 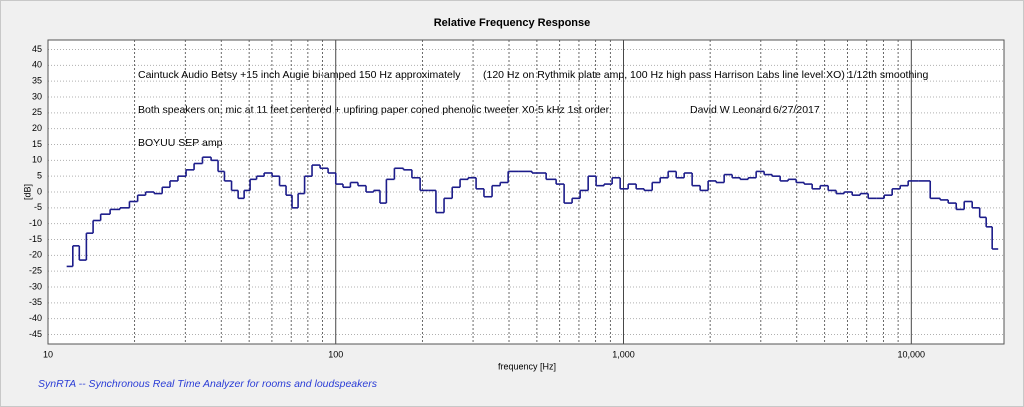 I want to click on y-tick-label: 40, so click(x=37, y=65).